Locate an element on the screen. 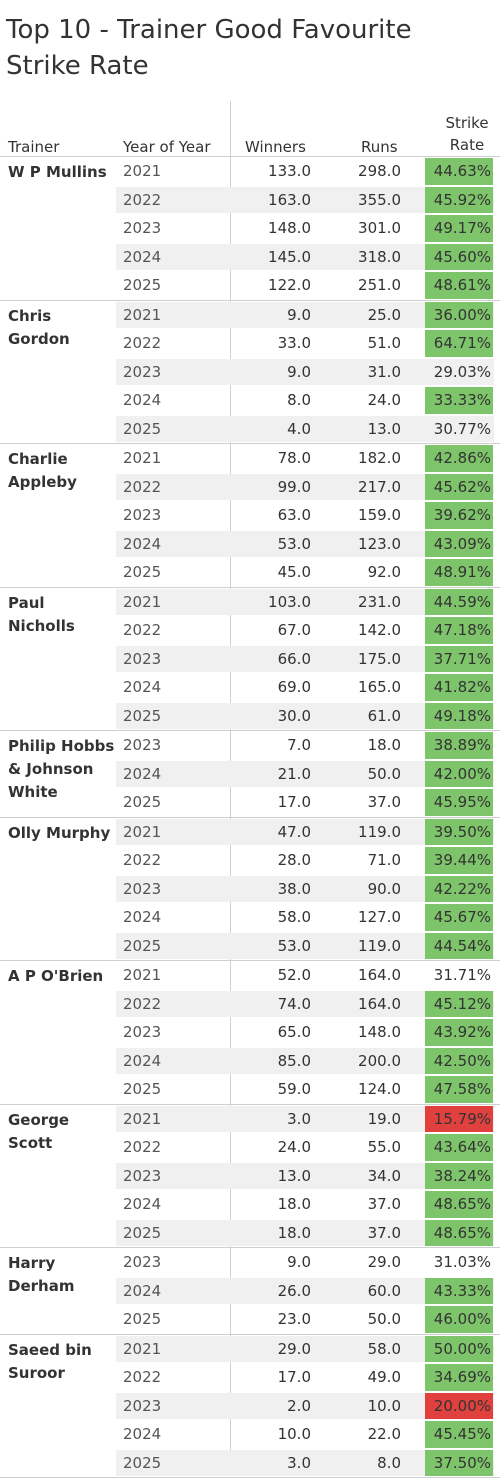 The width and height of the screenshot is (500, 1478). runs-cell: 127.0 is located at coordinates (379, 917).